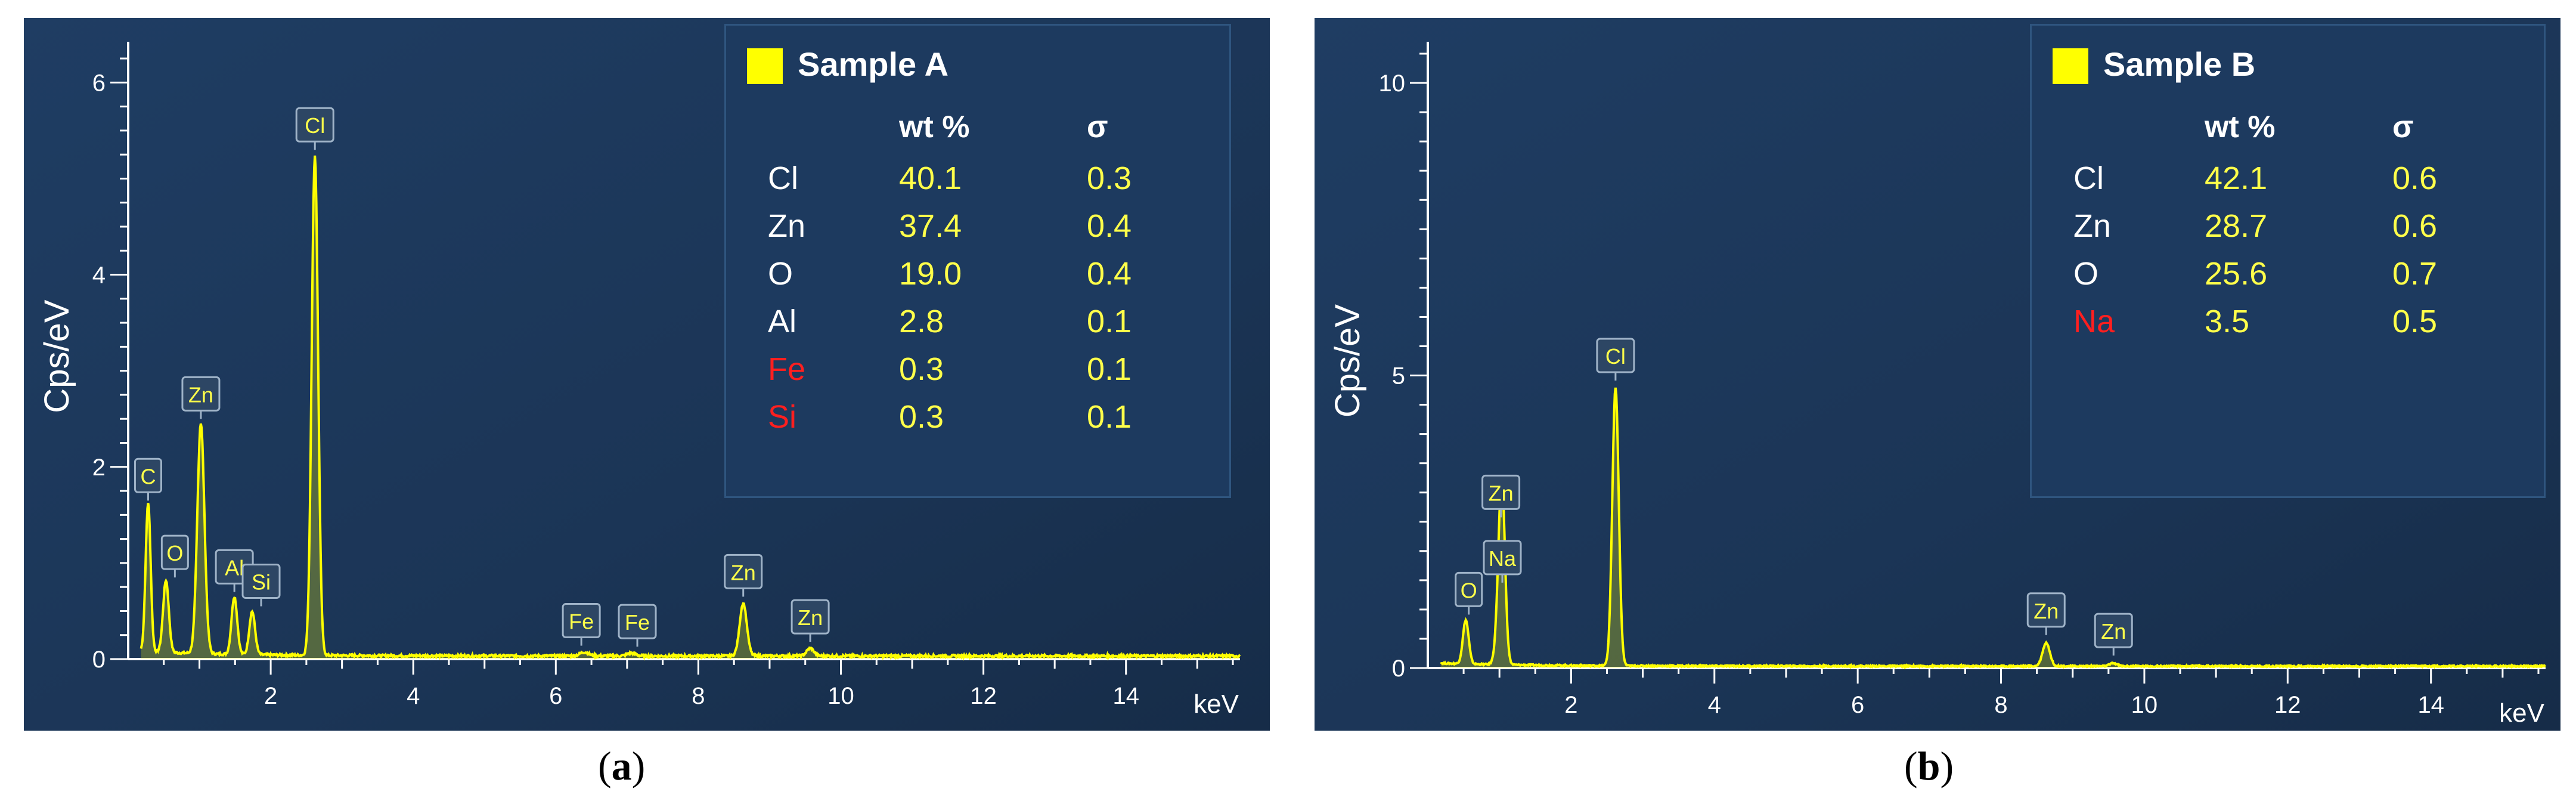 The width and height of the screenshot is (2576, 807). I want to click on wt-cell: 37.4, so click(930, 226).